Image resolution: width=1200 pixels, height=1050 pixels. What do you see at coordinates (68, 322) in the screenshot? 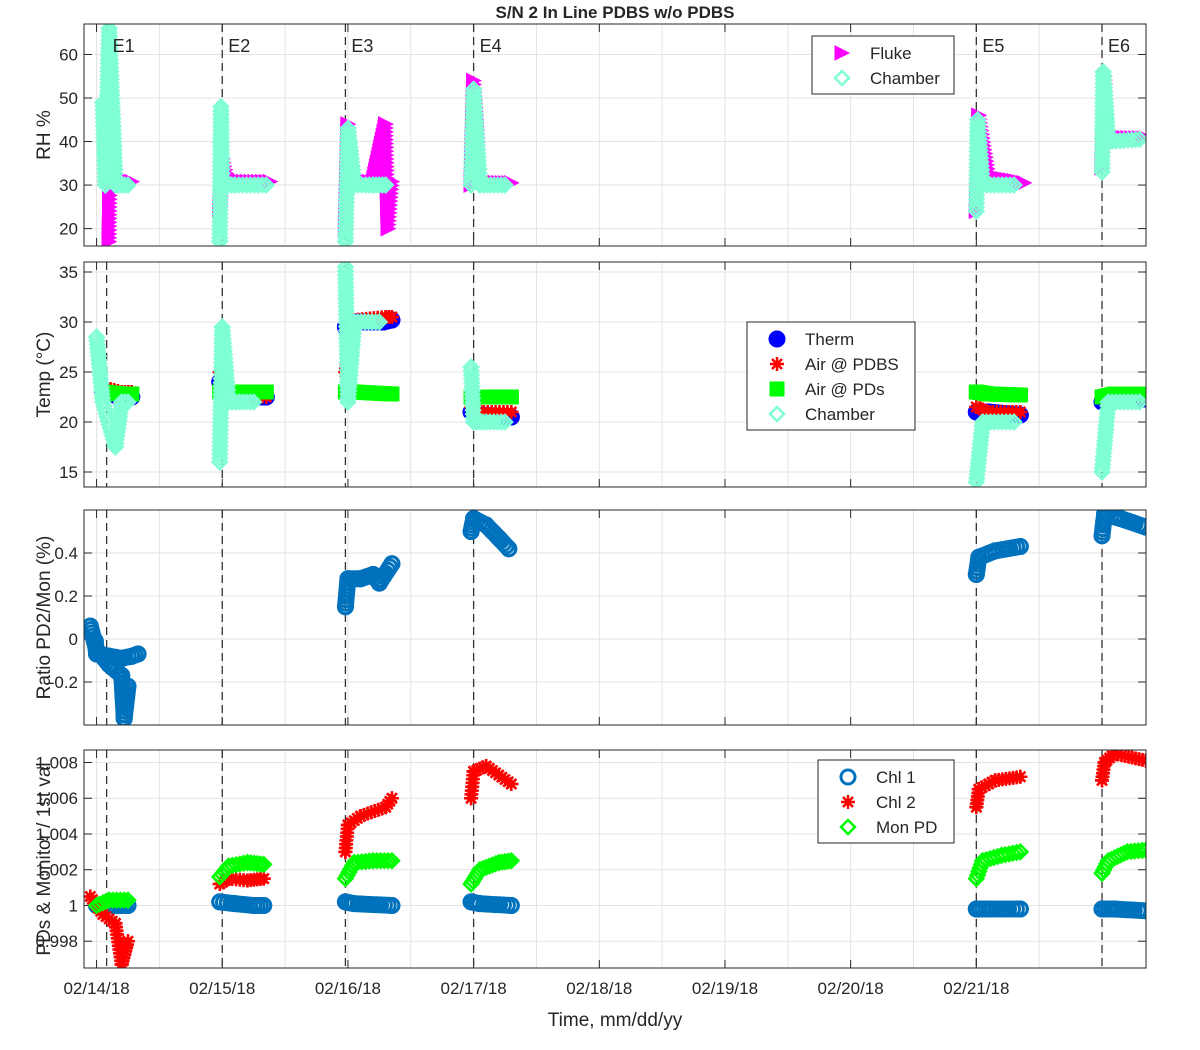
I see `y-tick-label: 30` at bounding box center [68, 322].